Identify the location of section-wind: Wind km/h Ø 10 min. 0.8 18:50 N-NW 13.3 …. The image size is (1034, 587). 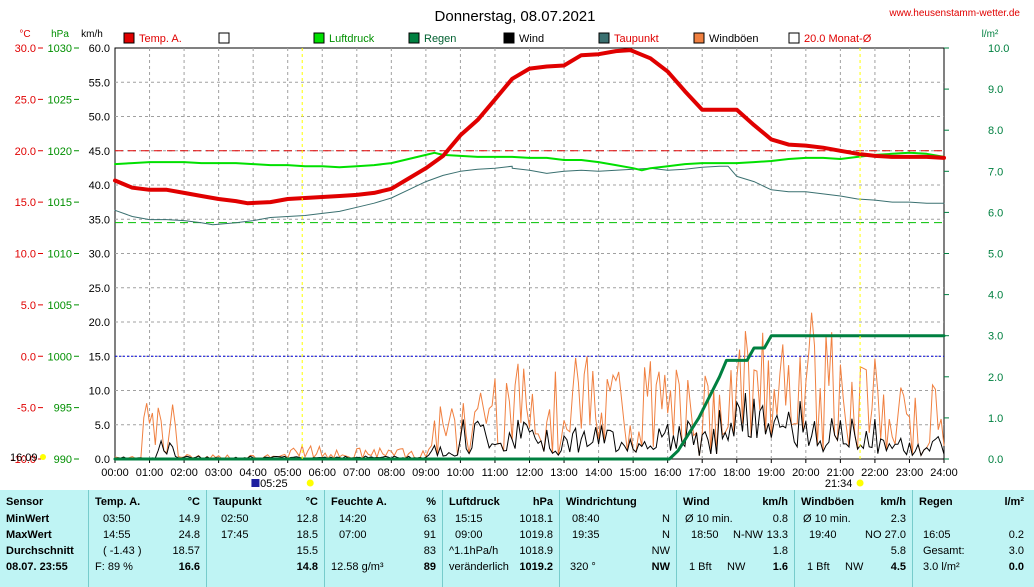
(736, 538).